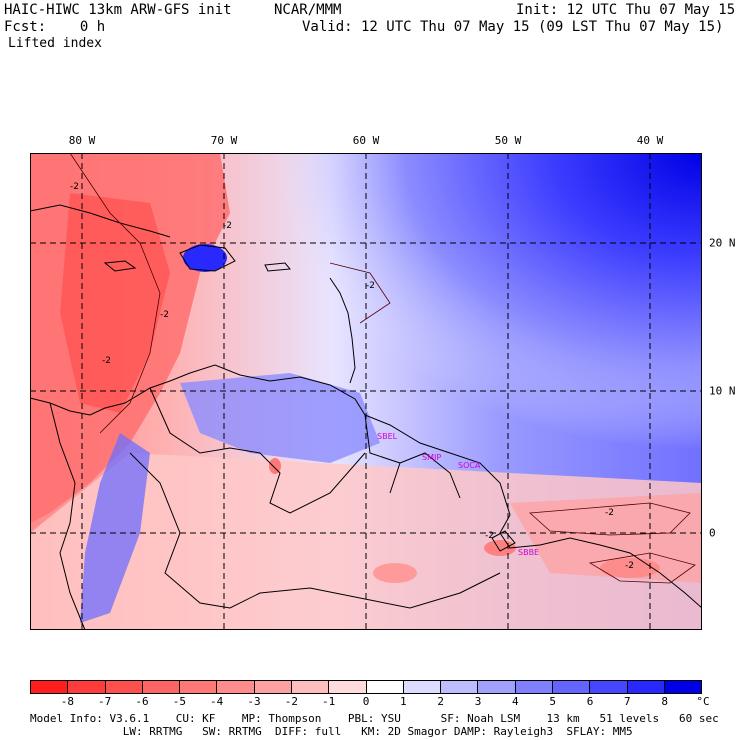 The width and height of the screenshot is (740, 740). What do you see at coordinates (606, 538) in the screenshot?
I see `field-equatorial-band` at bounding box center [606, 538].